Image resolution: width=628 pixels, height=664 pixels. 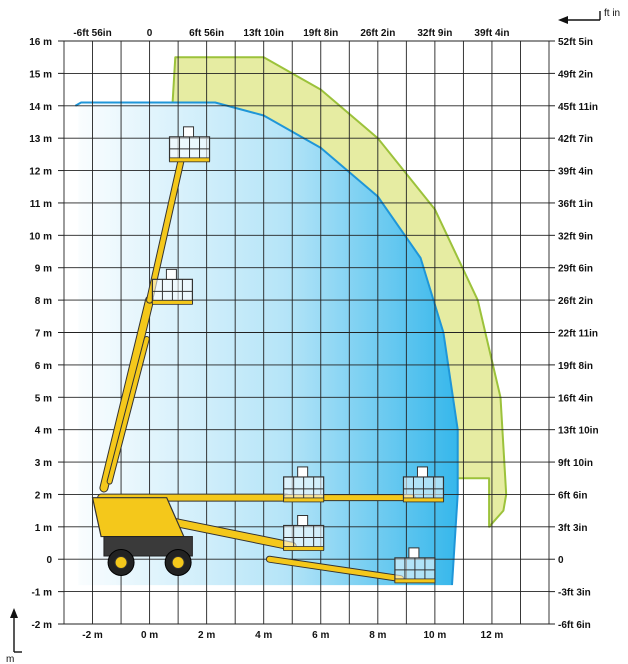 I want to click on left-tick-label: 6 m, so click(x=43, y=366).